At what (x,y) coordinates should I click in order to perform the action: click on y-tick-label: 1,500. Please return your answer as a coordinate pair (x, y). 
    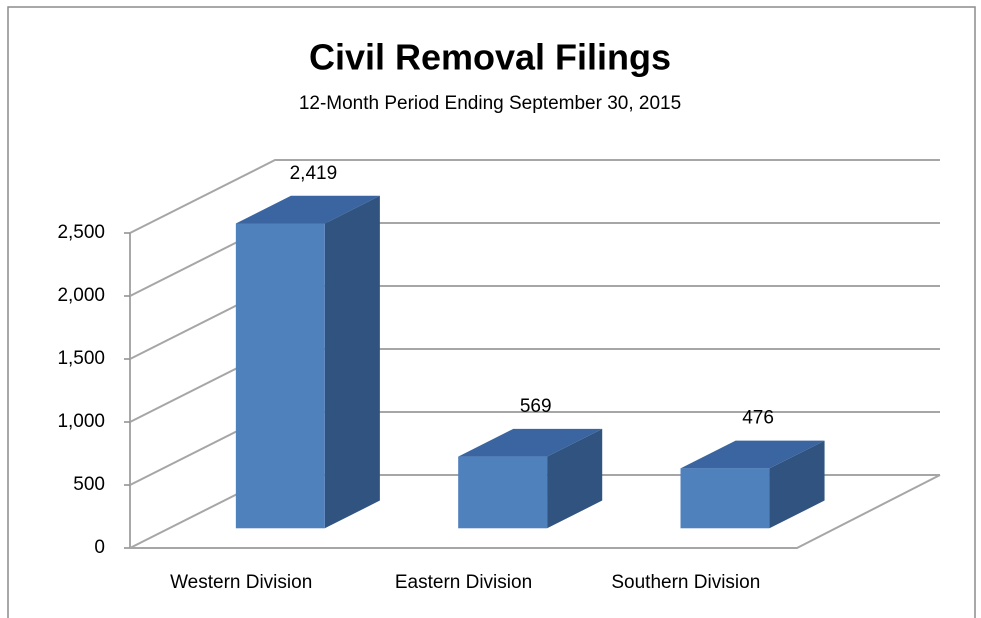
    Looking at the image, I should click on (81, 358).